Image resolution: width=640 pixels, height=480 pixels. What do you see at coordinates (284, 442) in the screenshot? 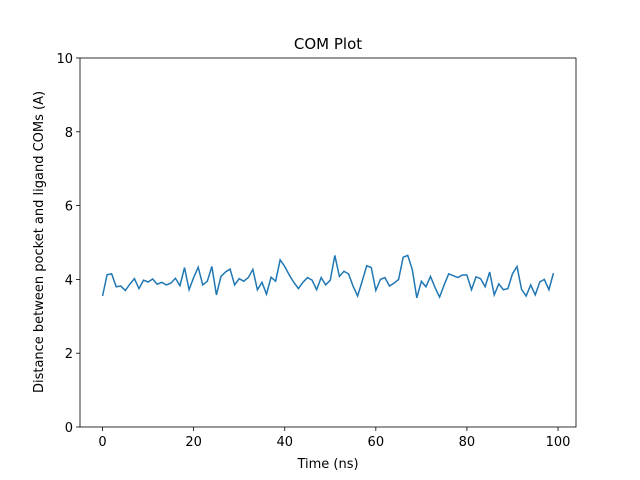
I see `x-tick-label: 40` at bounding box center [284, 442].